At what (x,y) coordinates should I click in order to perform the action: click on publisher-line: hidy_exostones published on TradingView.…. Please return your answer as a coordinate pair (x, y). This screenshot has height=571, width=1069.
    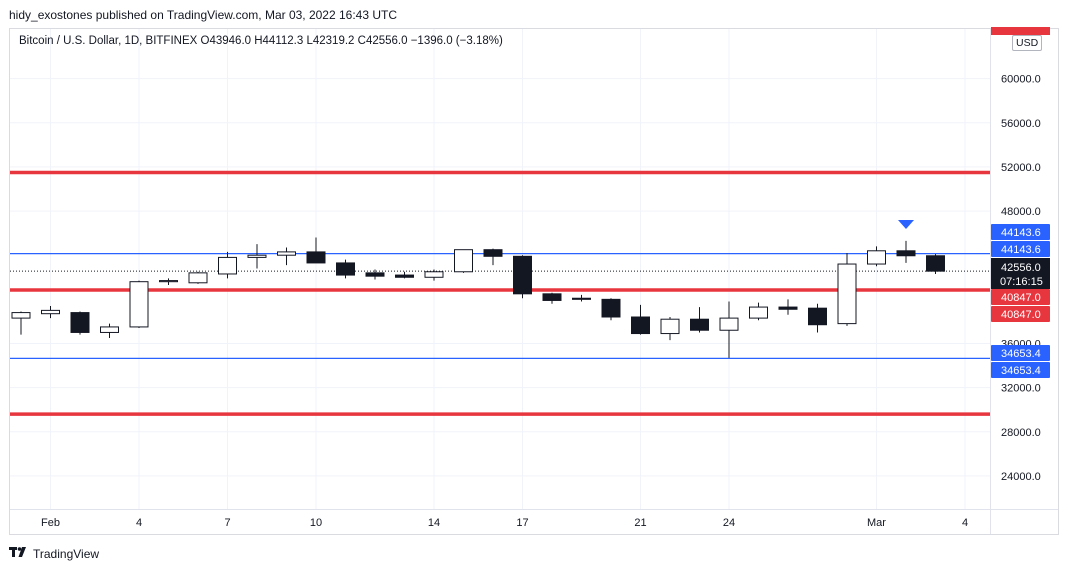
    Looking at the image, I should click on (203, 15).